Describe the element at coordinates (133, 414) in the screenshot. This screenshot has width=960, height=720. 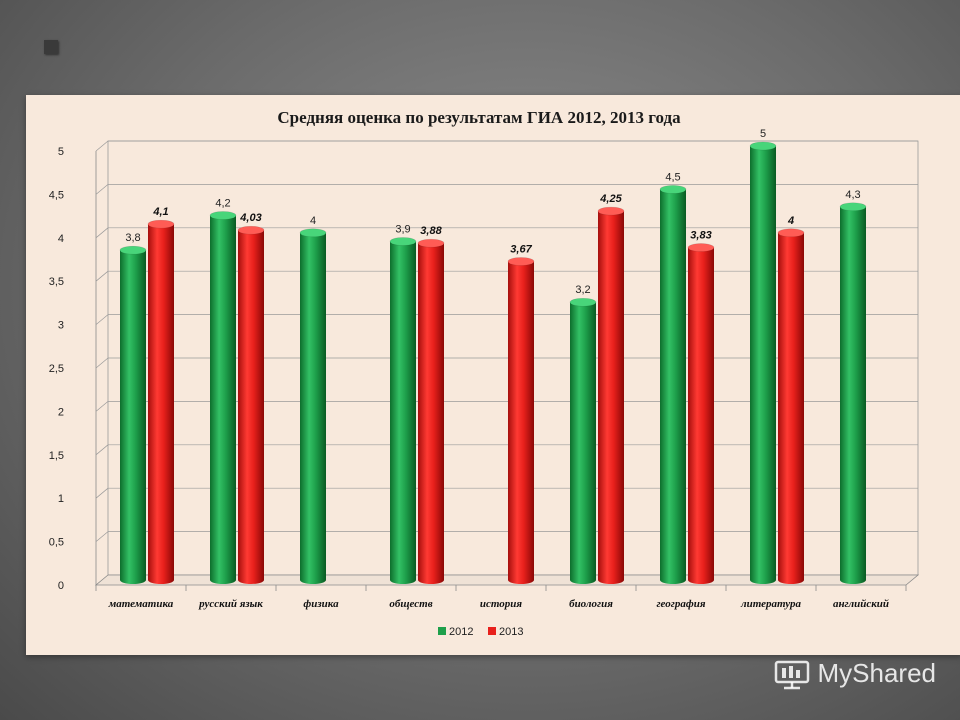
I see `bar-2012-математика` at that location.